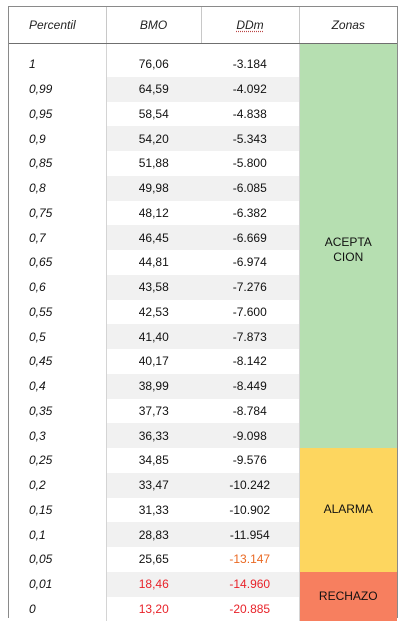  What do you see at coordinates (57, 237) in the screenshot?
I see `percentil-cell: 0,7` at bounding box center [57, 237].